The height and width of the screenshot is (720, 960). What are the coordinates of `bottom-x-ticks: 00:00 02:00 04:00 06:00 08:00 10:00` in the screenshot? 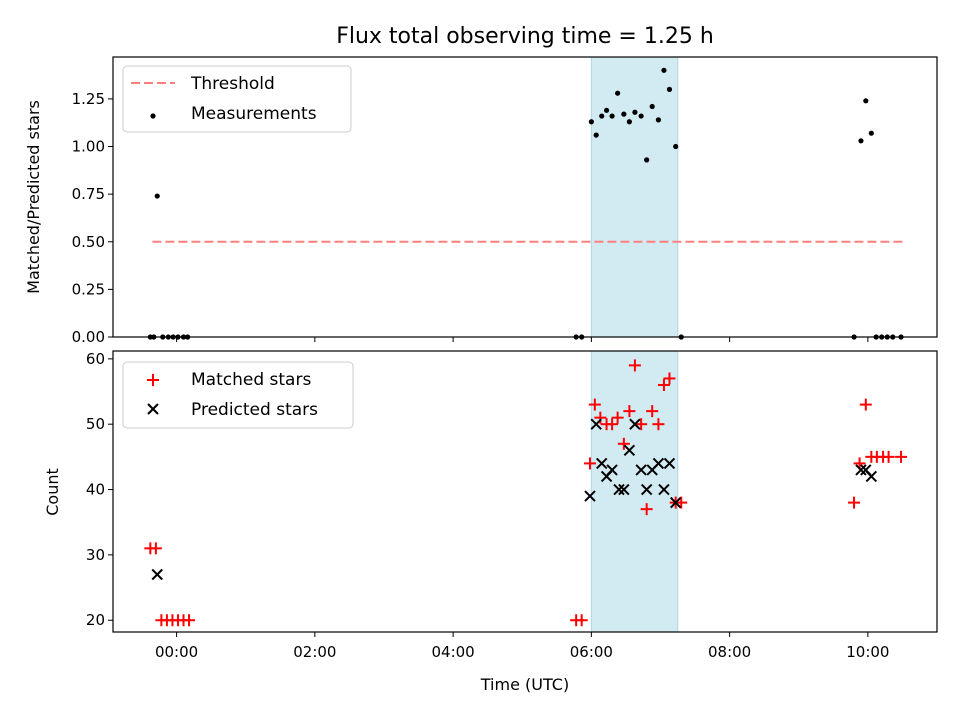 It's located at (522, 646).